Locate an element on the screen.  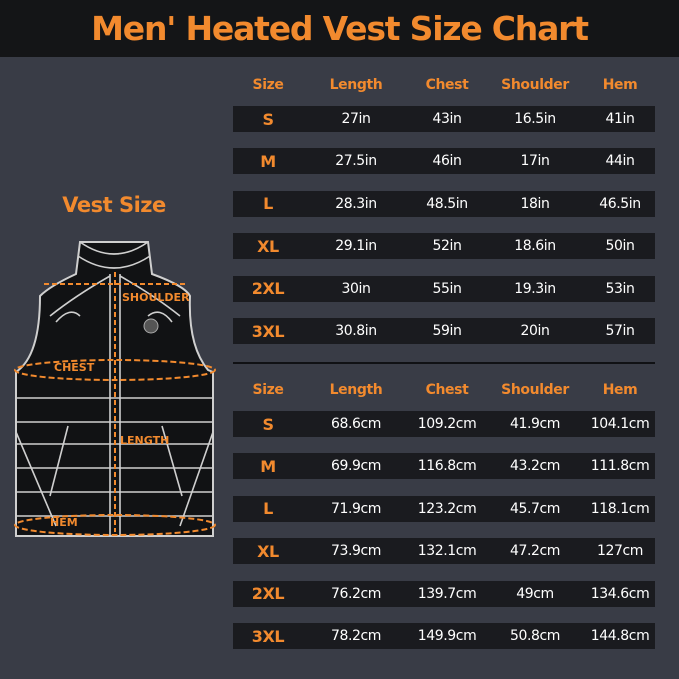
chest-label: CHEST is located at coordinates (74, 367).